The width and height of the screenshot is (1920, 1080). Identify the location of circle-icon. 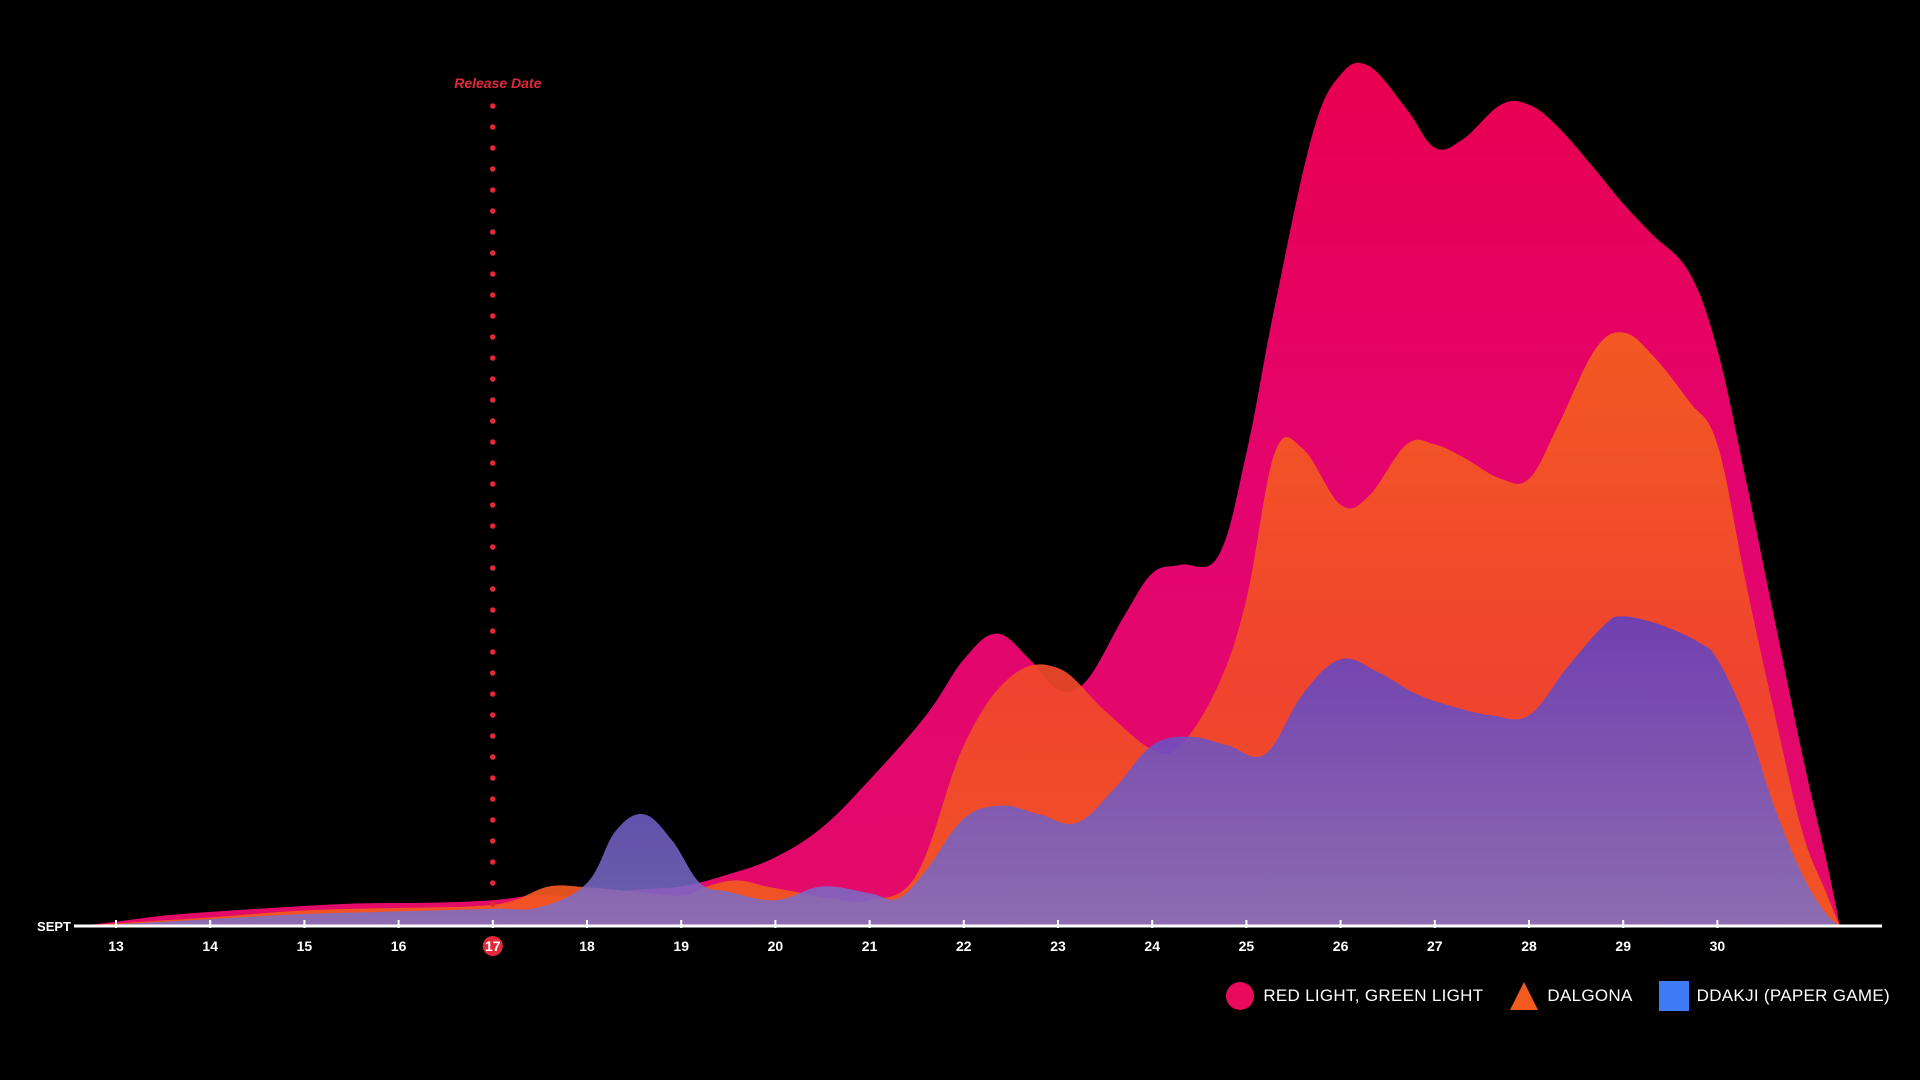
(1240, 996).